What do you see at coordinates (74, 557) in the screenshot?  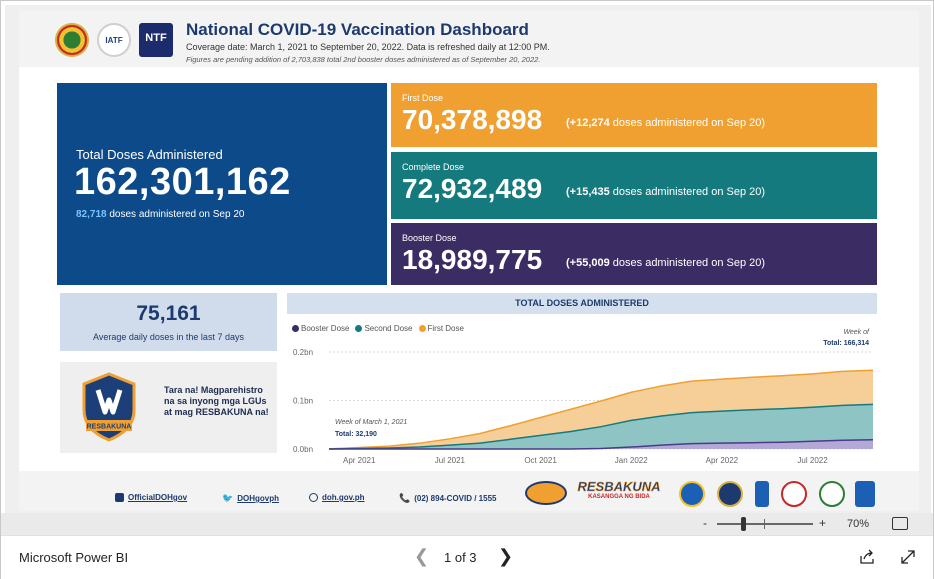 I see `app-name: Microsoft Power BI` at bounding box center [74, 557].